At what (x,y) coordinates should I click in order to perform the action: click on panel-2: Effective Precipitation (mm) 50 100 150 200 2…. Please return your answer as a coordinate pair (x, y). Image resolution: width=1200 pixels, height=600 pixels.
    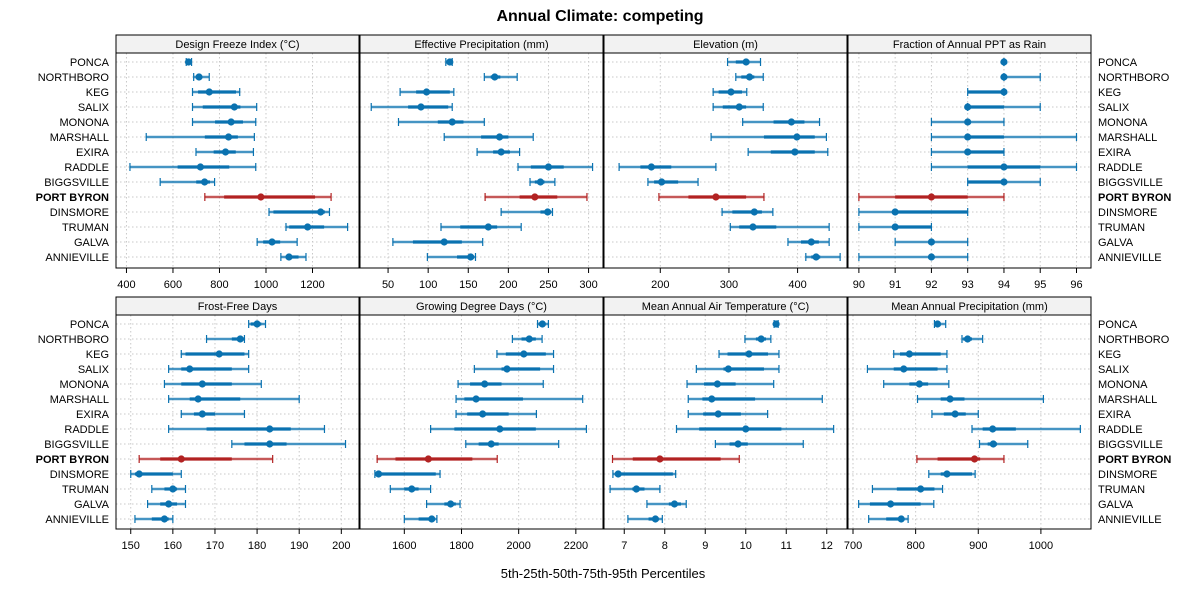
    Looking at the image, I should click on (481, 162).